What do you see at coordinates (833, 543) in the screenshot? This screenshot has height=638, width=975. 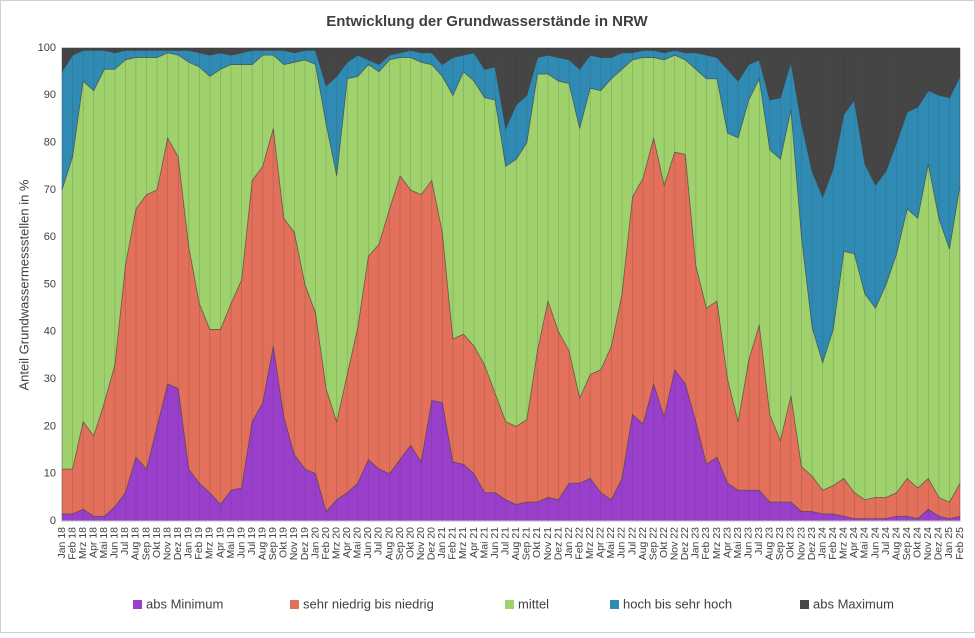 I see `x-tick-label: Feb 24` at bounding box center [833, 543].